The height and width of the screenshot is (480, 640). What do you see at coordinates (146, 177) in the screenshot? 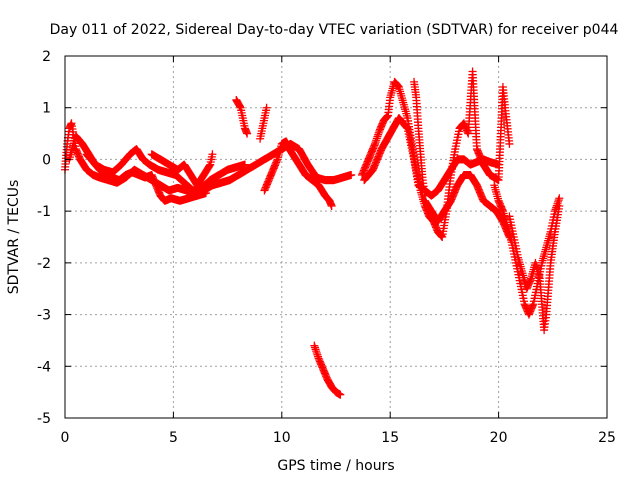
I see `series-track-c` at bounding box center [146, 177].